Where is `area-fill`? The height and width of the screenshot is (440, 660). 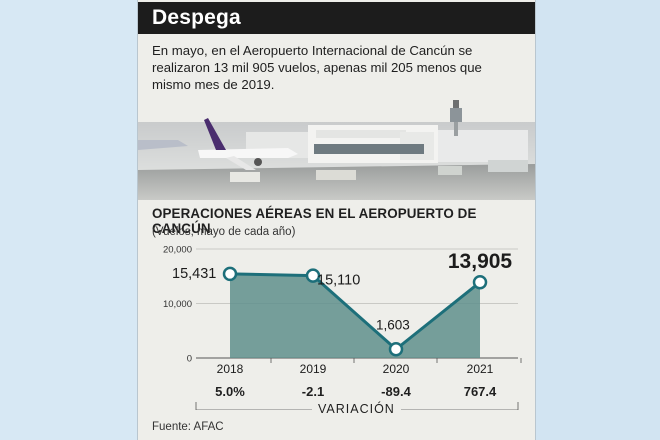 area-fill is located at coordinates (355, 315).